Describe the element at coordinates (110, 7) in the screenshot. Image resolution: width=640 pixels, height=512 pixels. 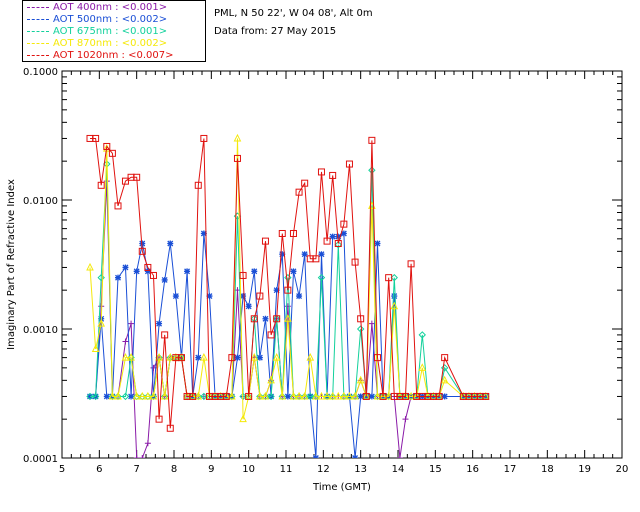
I see `legend-label: AOT 400nm : <0.001>` at that location.